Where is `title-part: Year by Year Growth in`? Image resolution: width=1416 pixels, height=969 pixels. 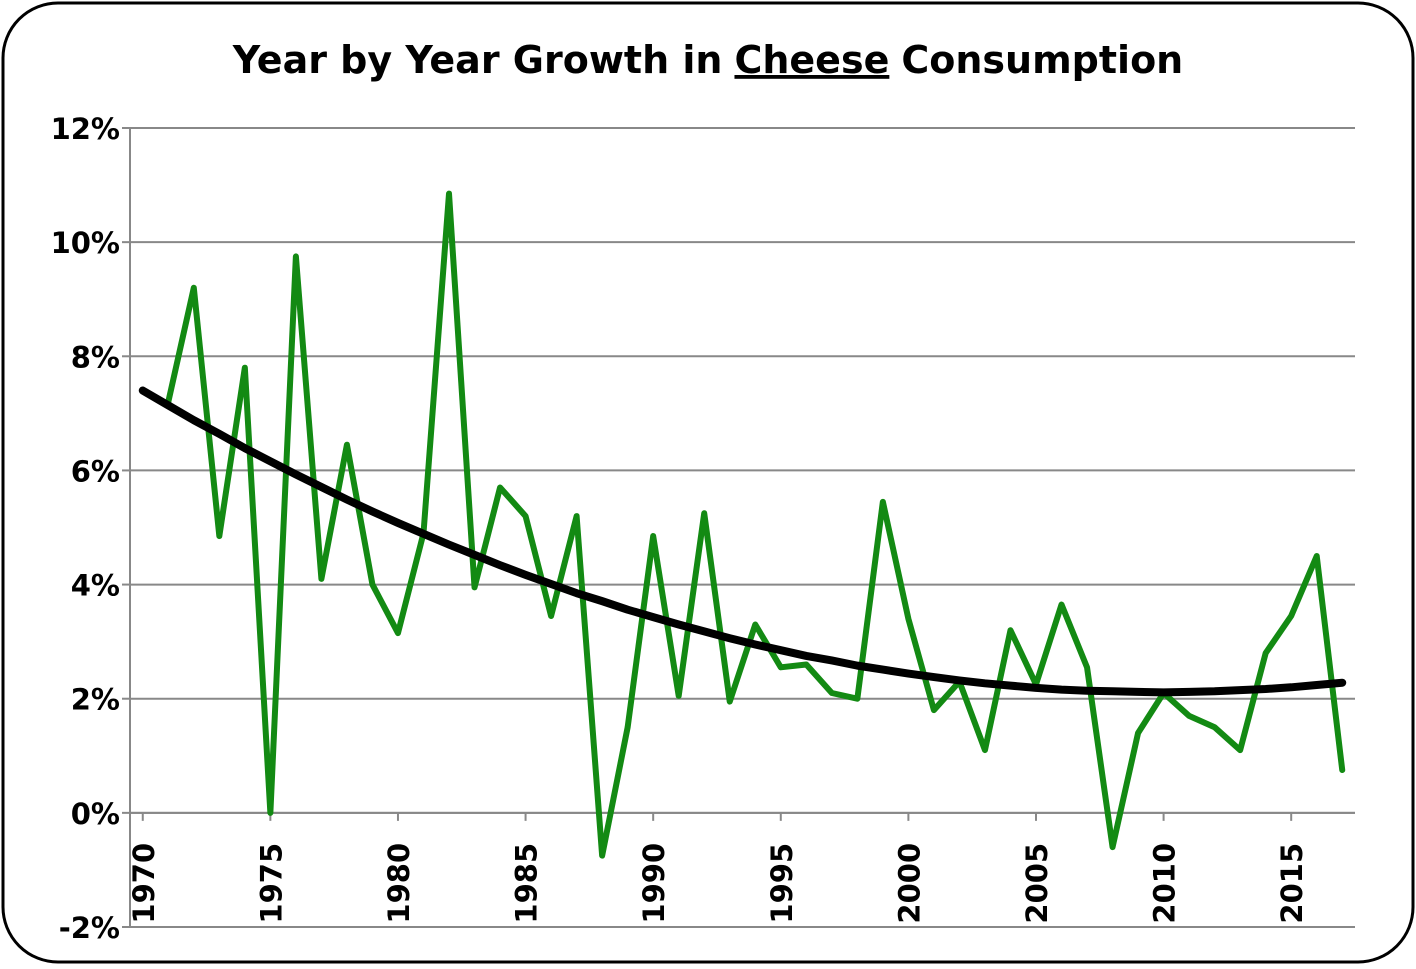
title-part: Year by Year Growth in is located at coordinates (477, 60).